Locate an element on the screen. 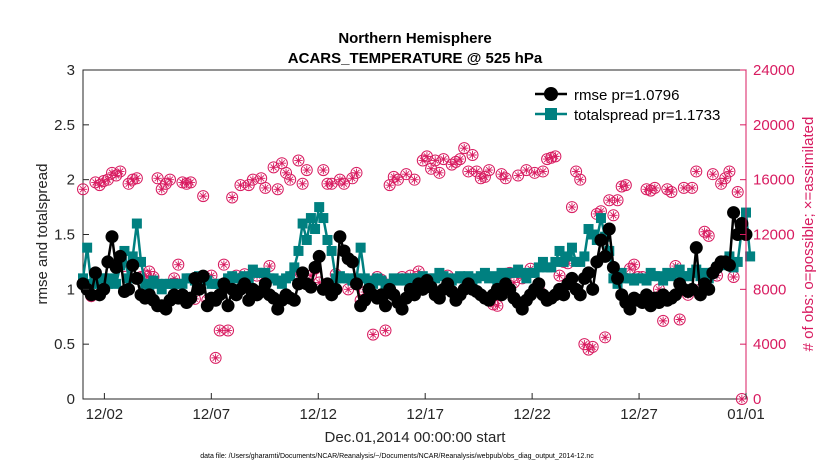  y2-tick-label: 0 is located at coordinates (757, 399).